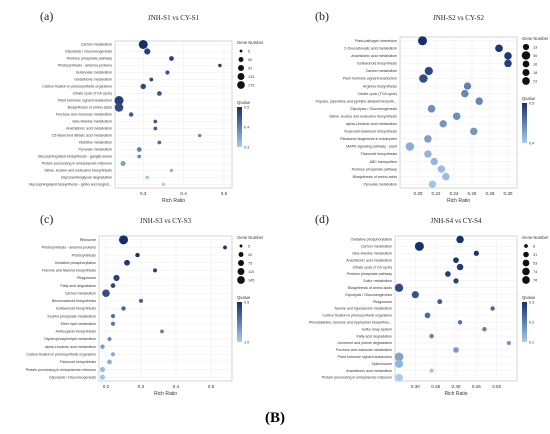 The image size is (550, 434). I want to click on category-label: alpha-Linolenic acid metabolism, so click(70, 347).